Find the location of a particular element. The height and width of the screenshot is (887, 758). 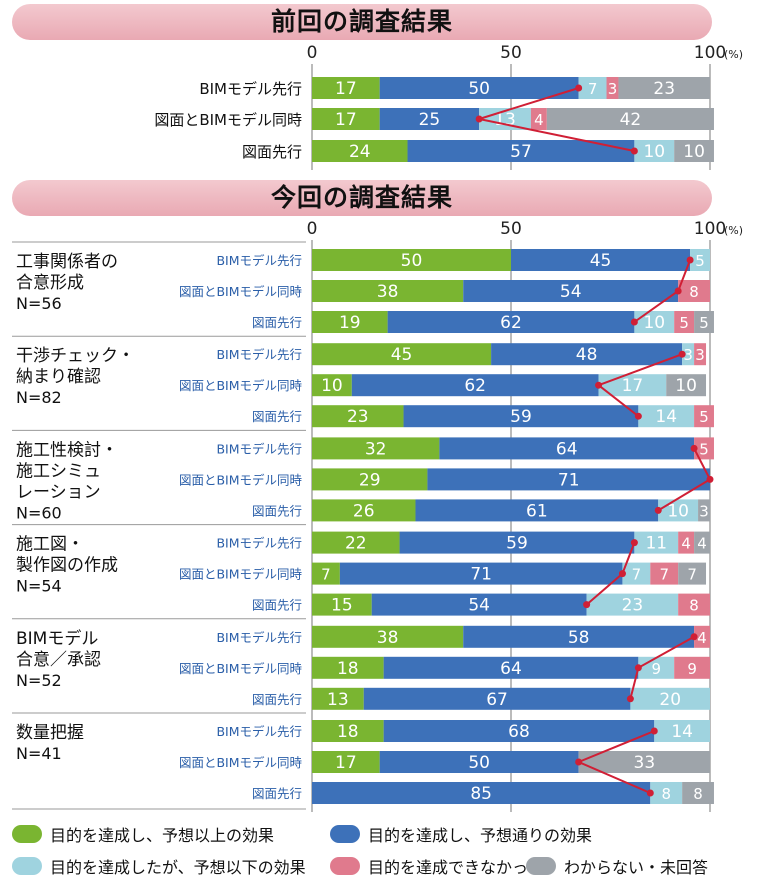

current-bar-value-label: 29 is located at coordinates (370, 480).